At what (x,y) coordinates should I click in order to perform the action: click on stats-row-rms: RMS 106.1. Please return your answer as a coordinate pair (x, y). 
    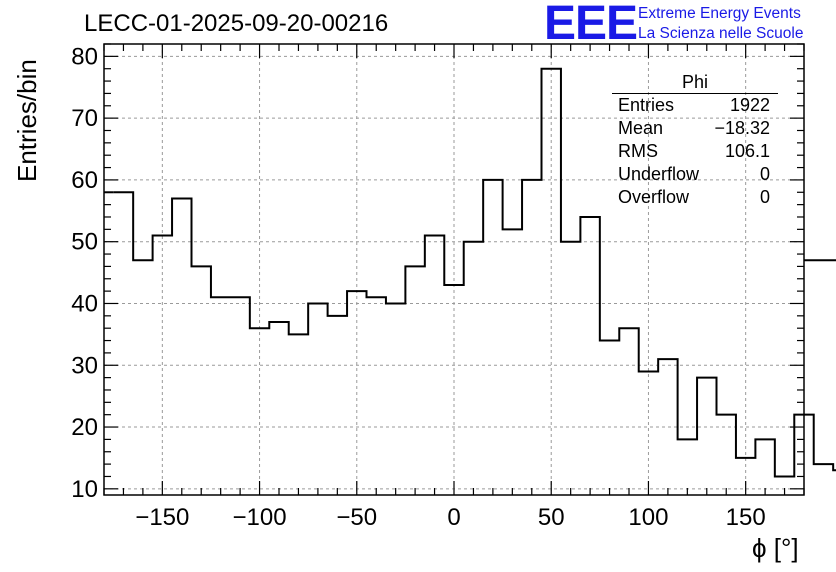
    Looking at the image, I should click on (695, 151).